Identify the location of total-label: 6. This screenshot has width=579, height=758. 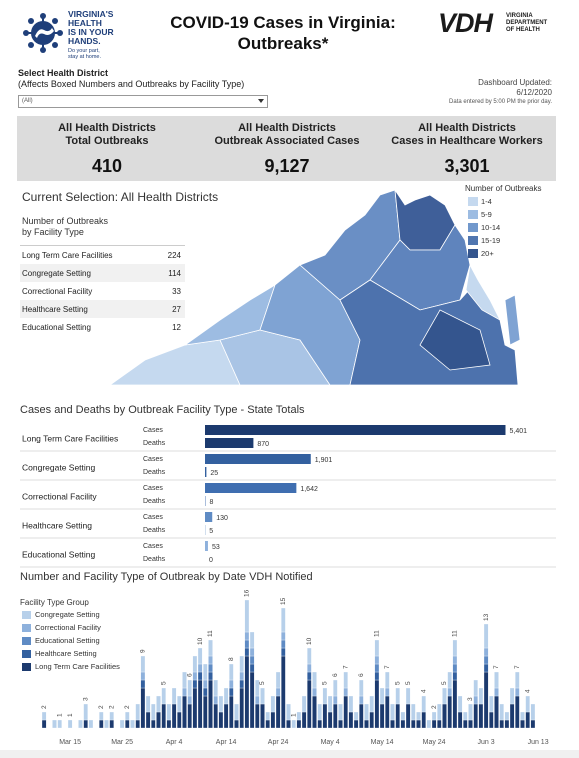
(189, 675).